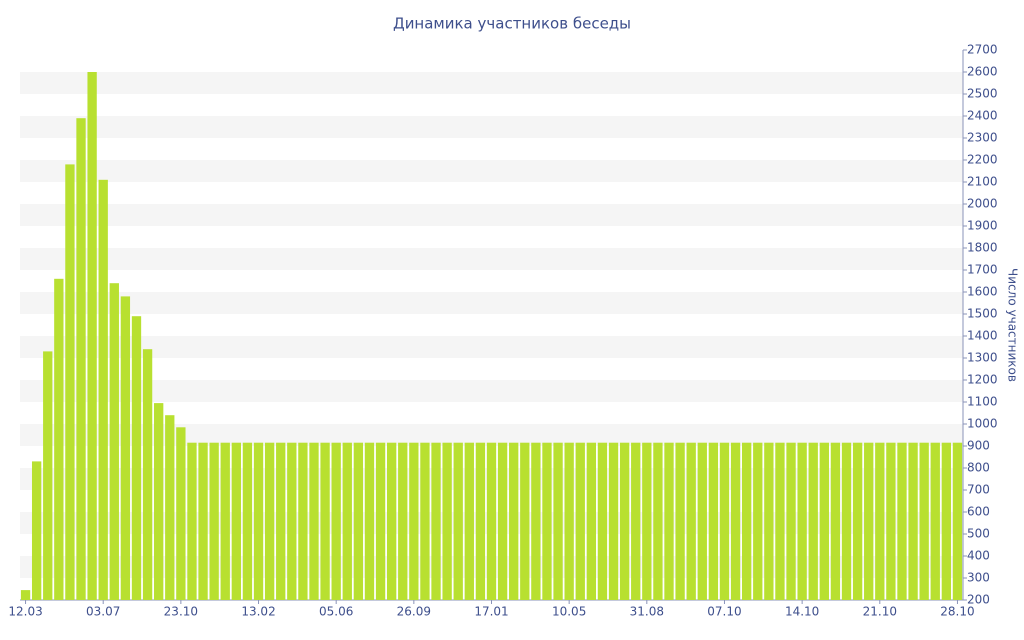 The width and height of the screenshot is (1024, 640). What do you see at coordinates (724, 612) in the screenshot?
I see `x-tick-label: 07.10` at bounding box center [724, 612].